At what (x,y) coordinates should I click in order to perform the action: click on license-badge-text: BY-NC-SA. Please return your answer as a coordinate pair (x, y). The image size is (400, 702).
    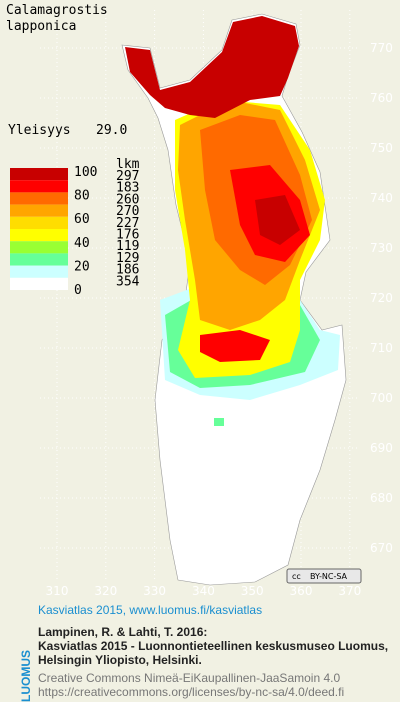
    Looking at the image, I should click on (329, 576).